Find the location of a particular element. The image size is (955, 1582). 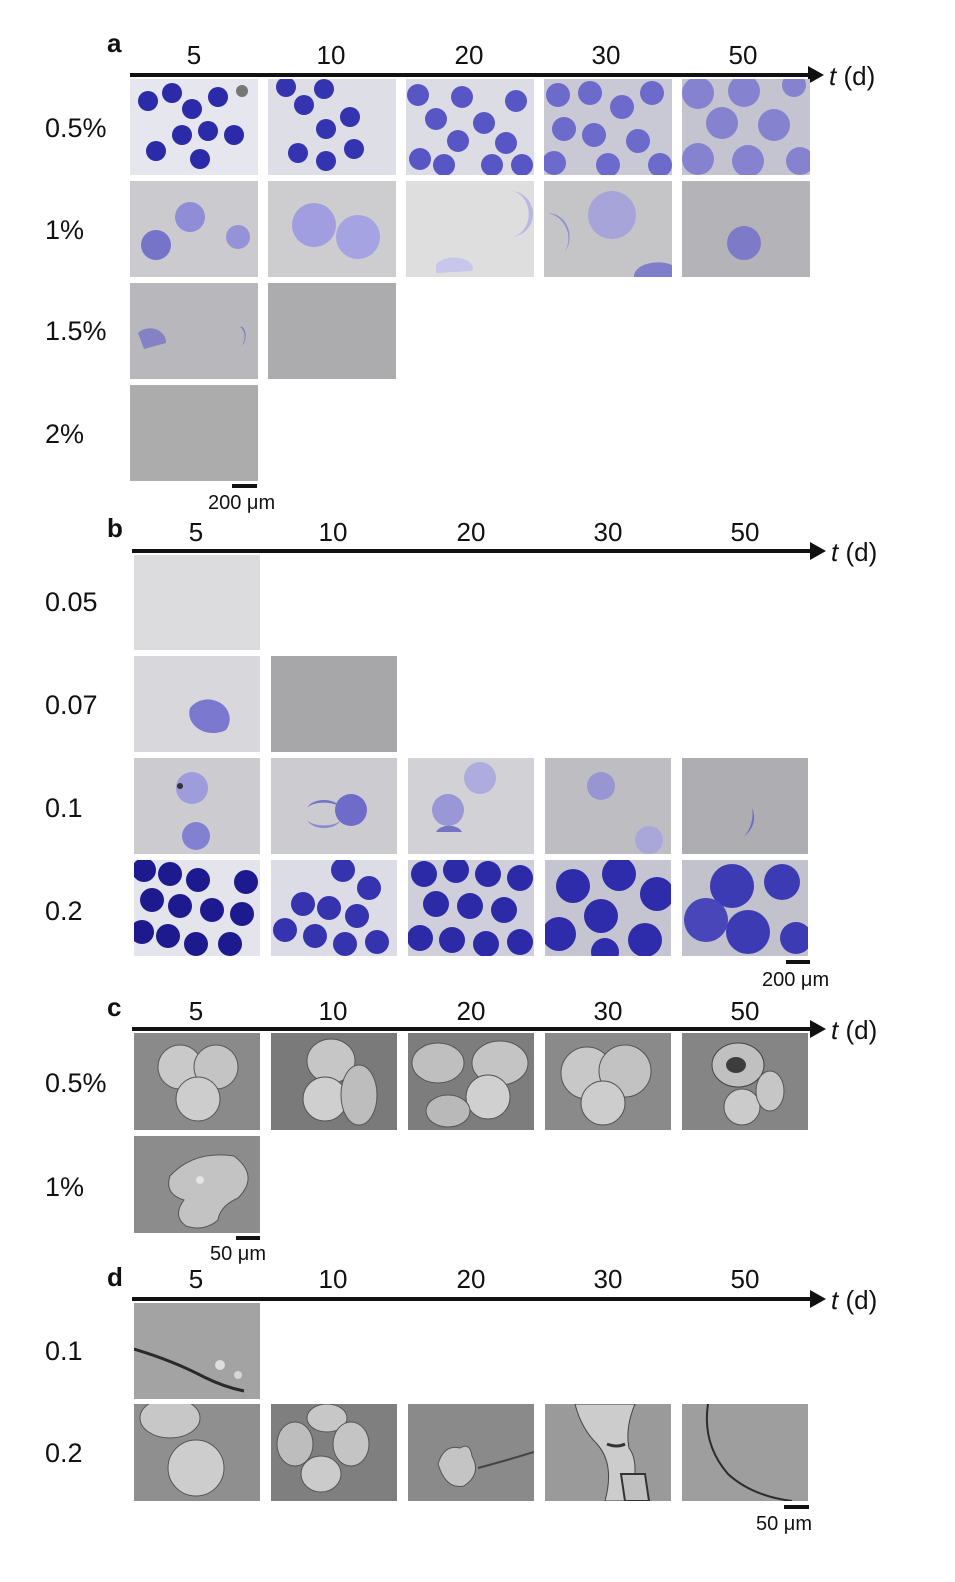

row-label: 1.5% is located at coordinates (76, 331).